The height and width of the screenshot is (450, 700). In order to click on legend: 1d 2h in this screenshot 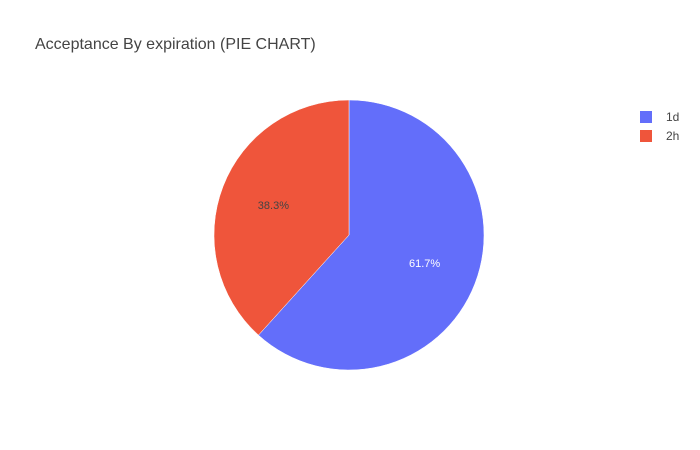, I will do `click(648, 126)`.